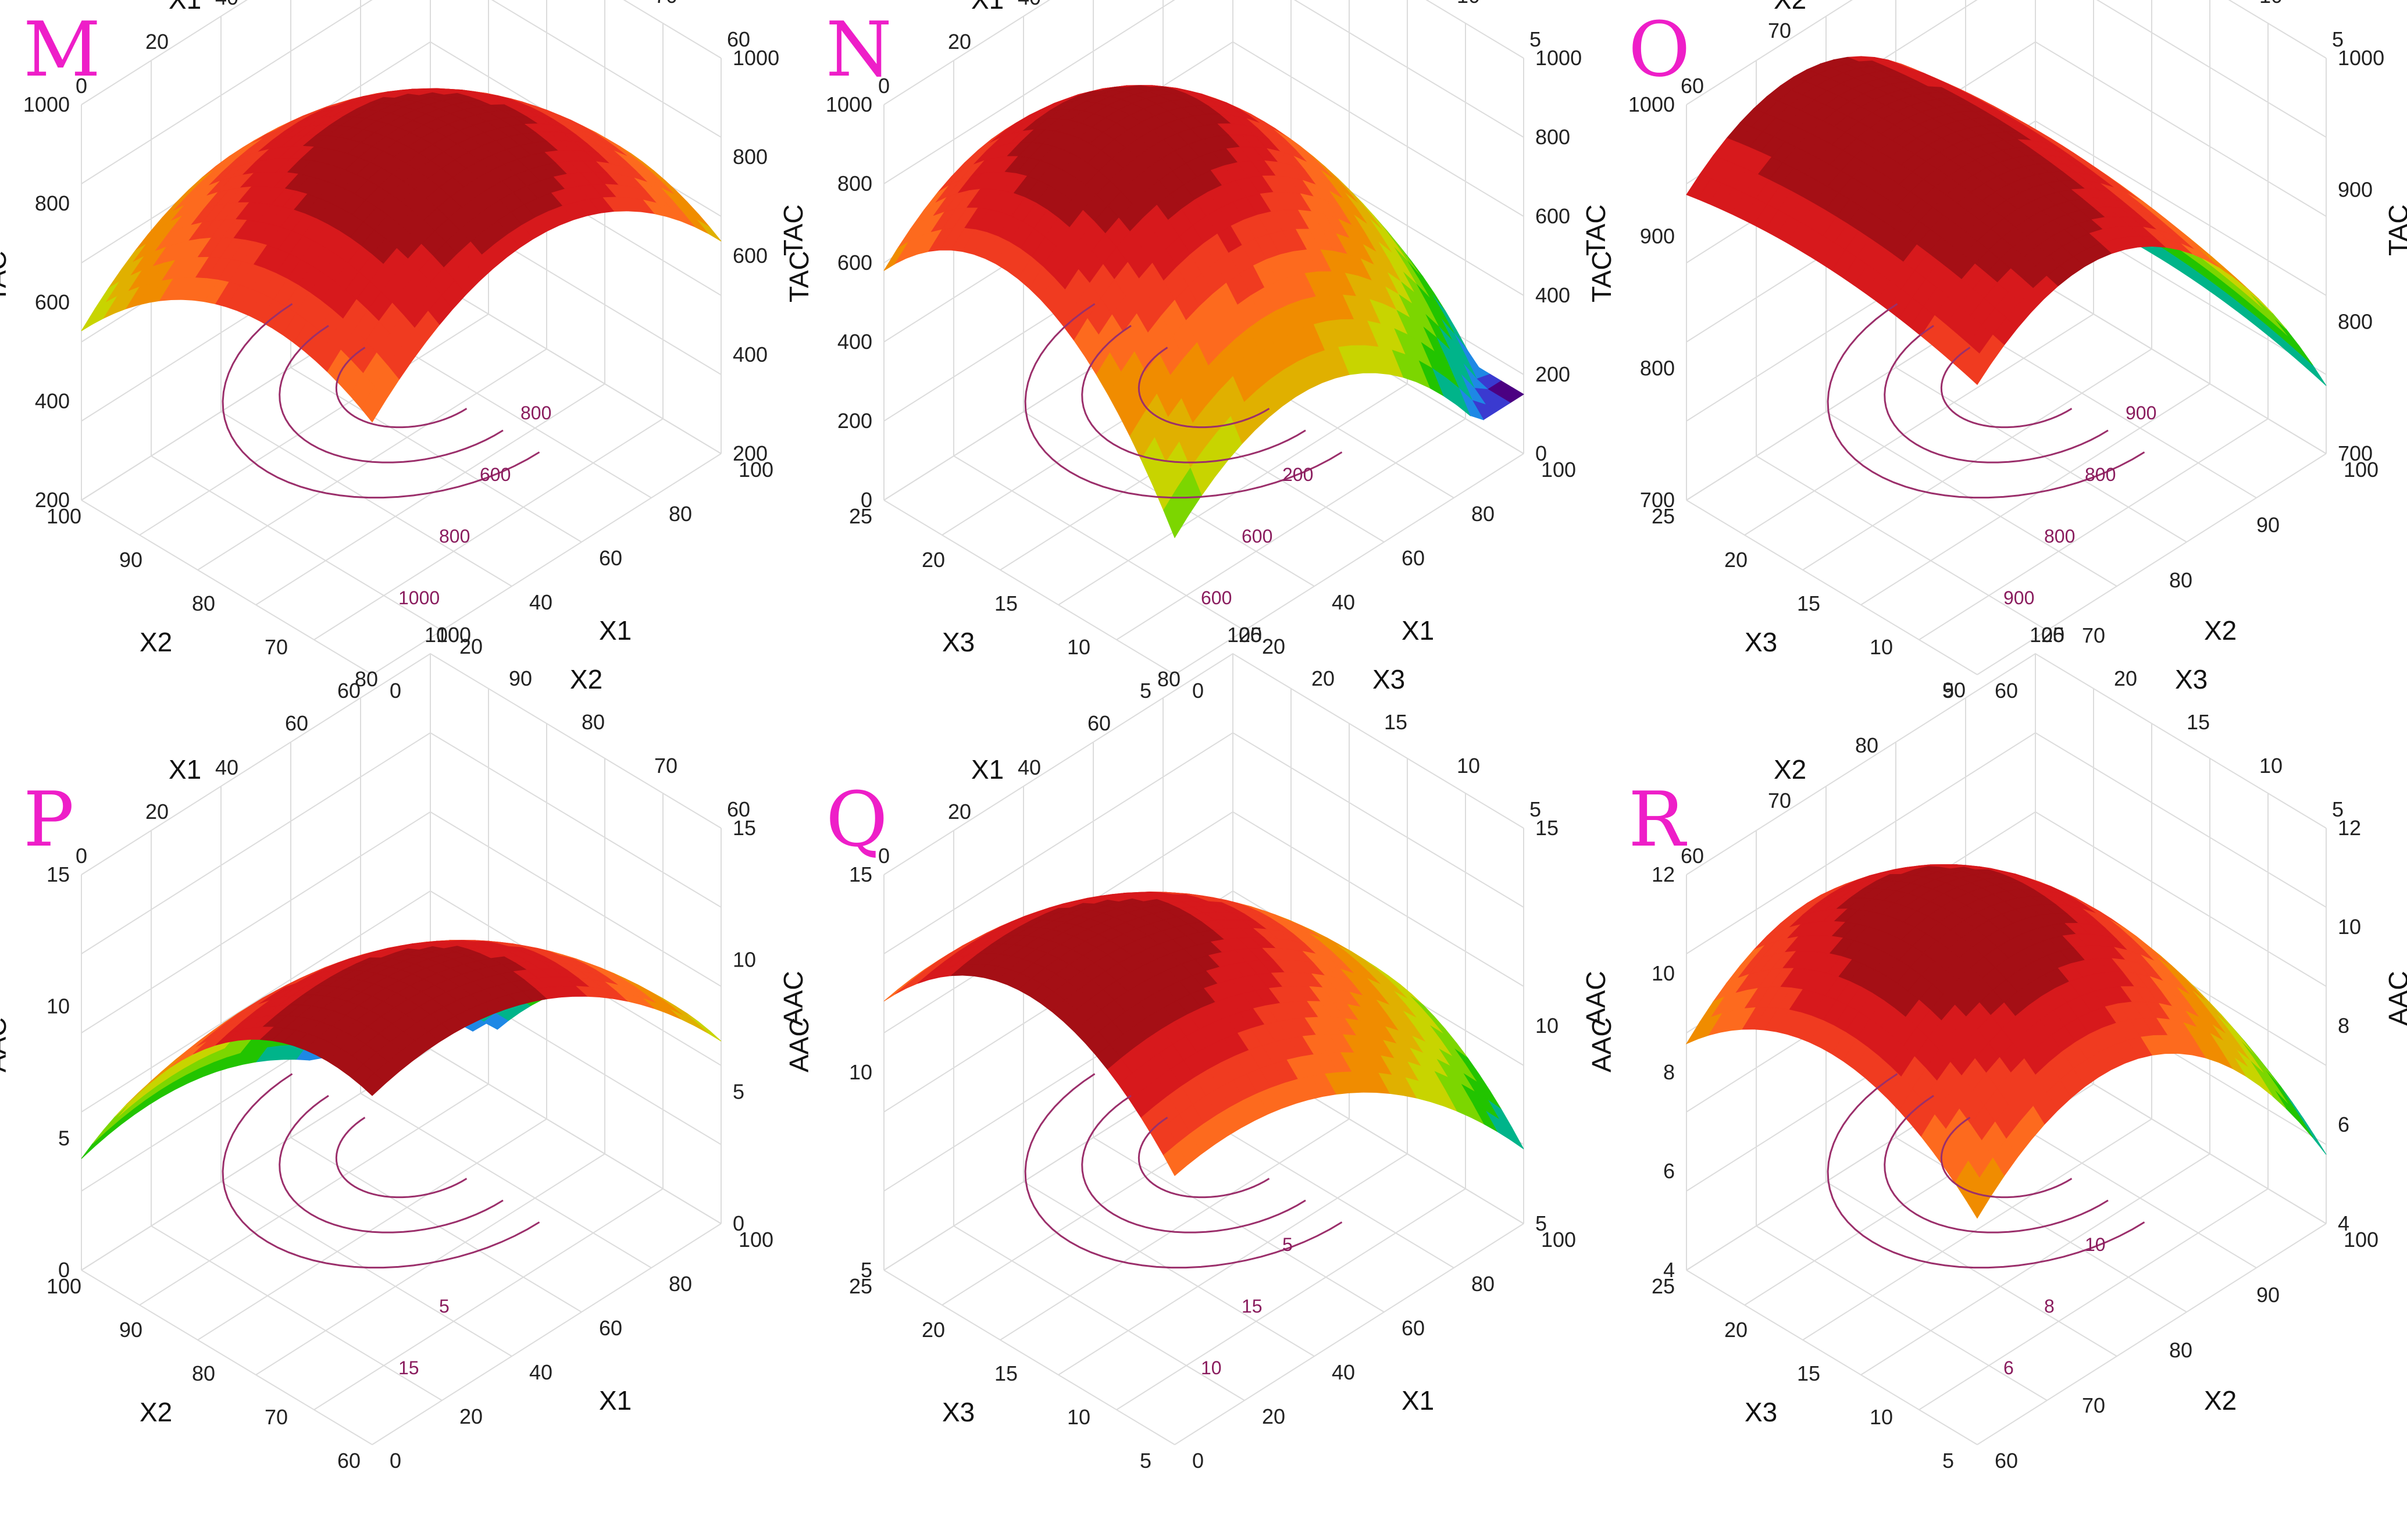  Describe the element at coordinates (2049, 1306) in the screenshot. I see `contour-label: 8` at that location.